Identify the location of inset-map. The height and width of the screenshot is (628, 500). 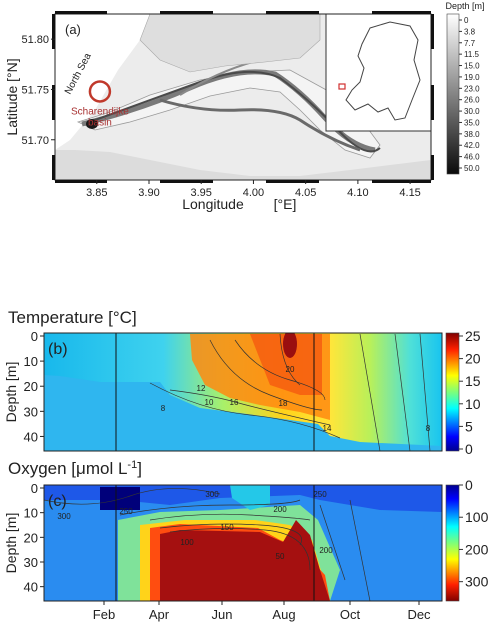
(378, 72).